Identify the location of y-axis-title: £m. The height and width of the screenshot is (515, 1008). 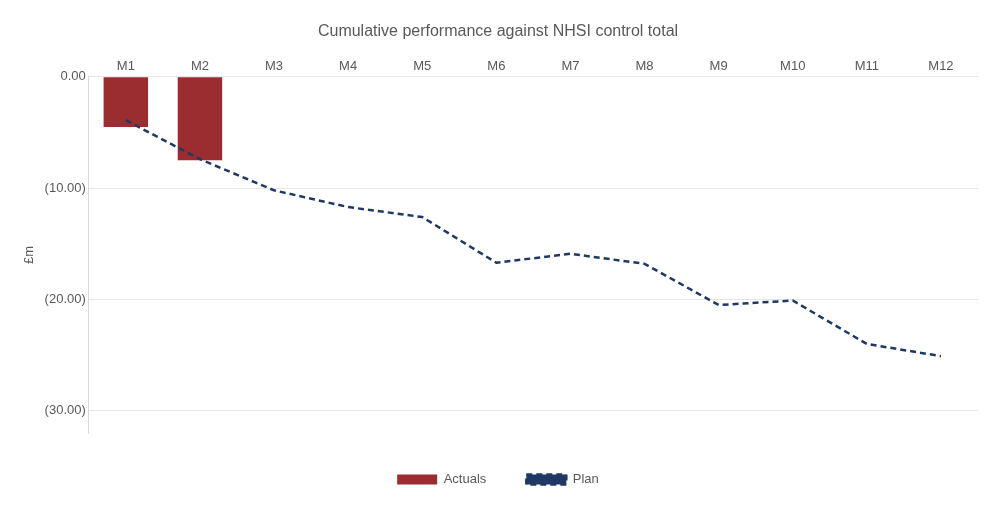
(29, 254).